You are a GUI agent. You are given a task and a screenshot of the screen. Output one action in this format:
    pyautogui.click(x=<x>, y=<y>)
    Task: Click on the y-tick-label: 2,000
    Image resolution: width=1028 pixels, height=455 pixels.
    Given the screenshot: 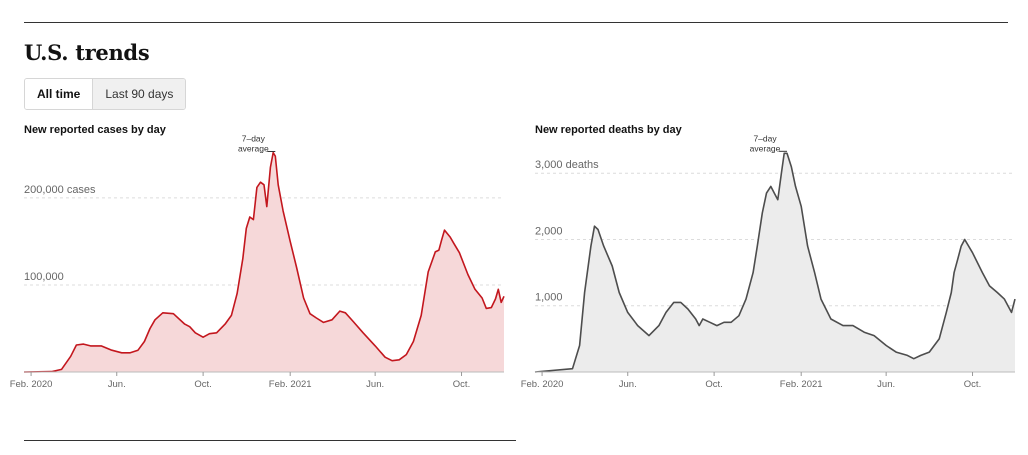 What is the action you would take?
    pyautogui.click(x=549, y=231)
    